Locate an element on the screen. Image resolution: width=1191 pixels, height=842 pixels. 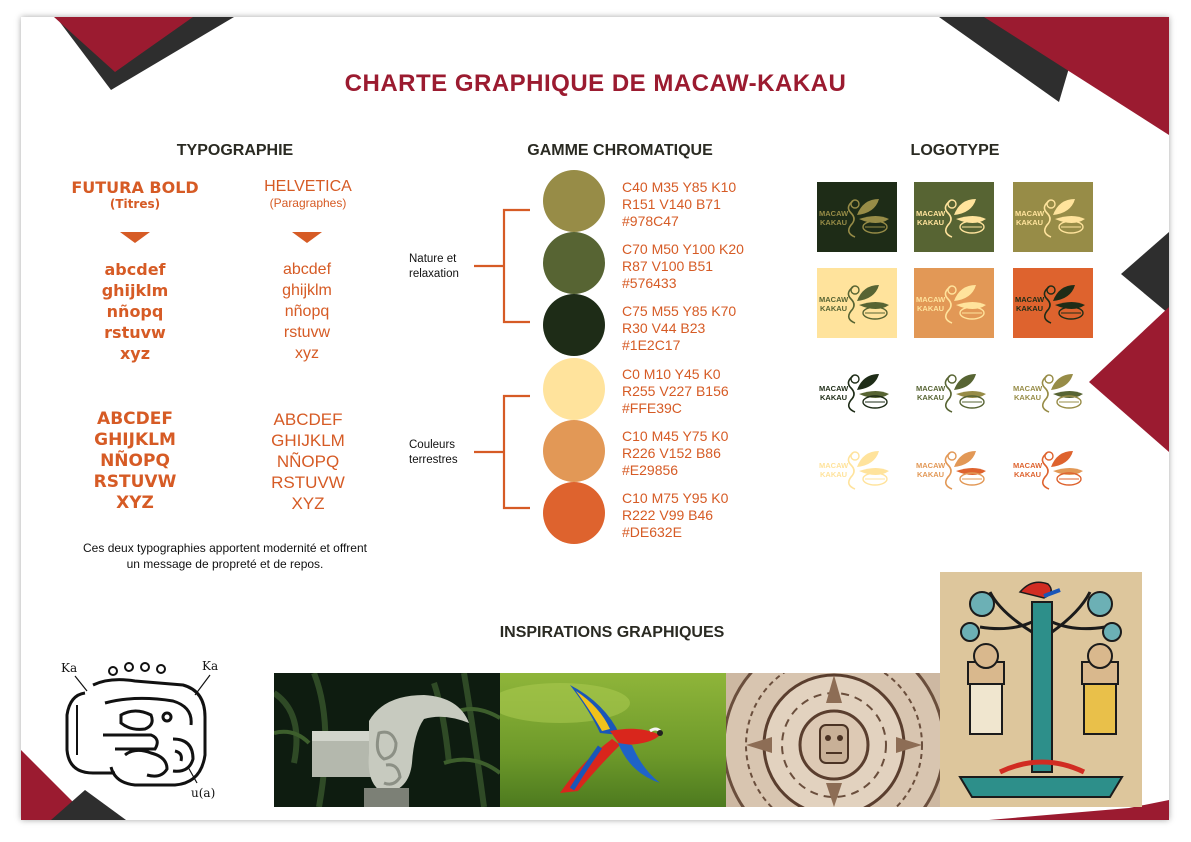
glyph-label: u(a) is located at coordinates (203, 793).